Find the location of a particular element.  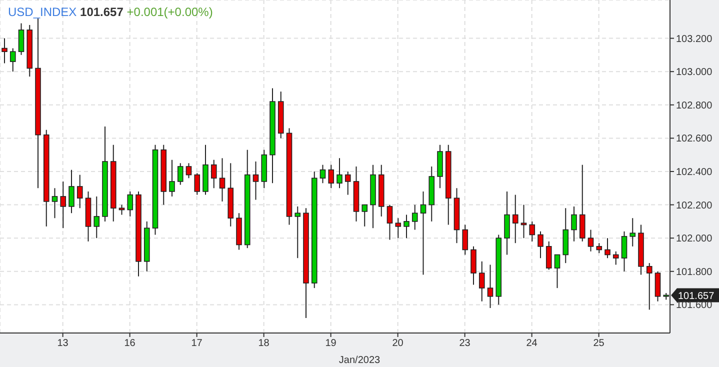

y-tick-label: 102.600 is located at coordinates (694, 139).